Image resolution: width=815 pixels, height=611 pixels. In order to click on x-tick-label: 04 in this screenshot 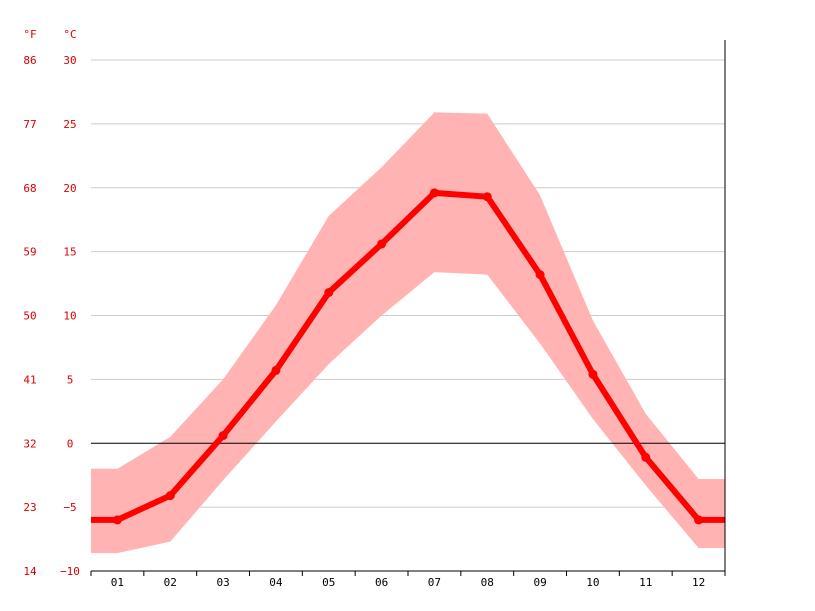, I will do `click(276, 582)`.